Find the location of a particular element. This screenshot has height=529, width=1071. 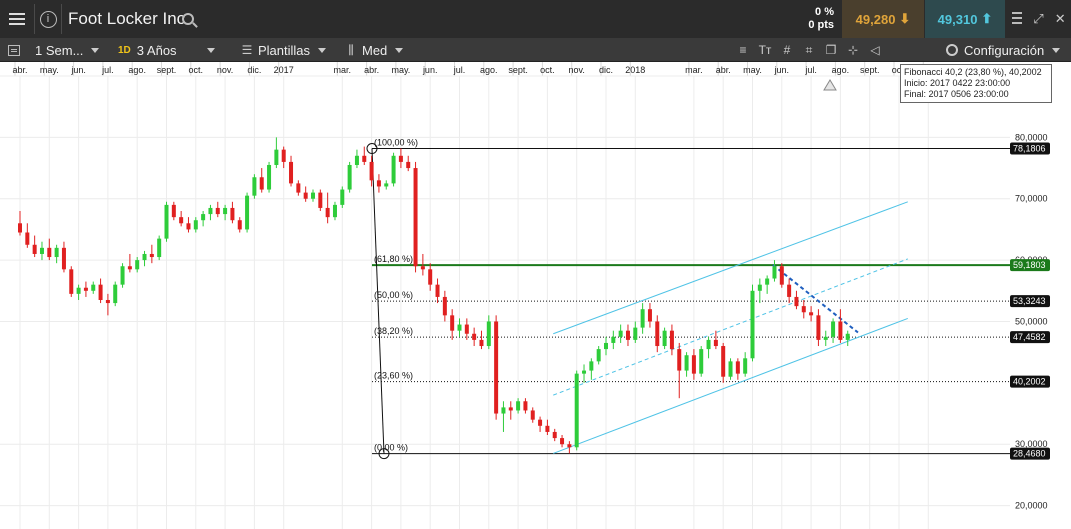

month-label: 2018 is located at coordinates (635, 70).